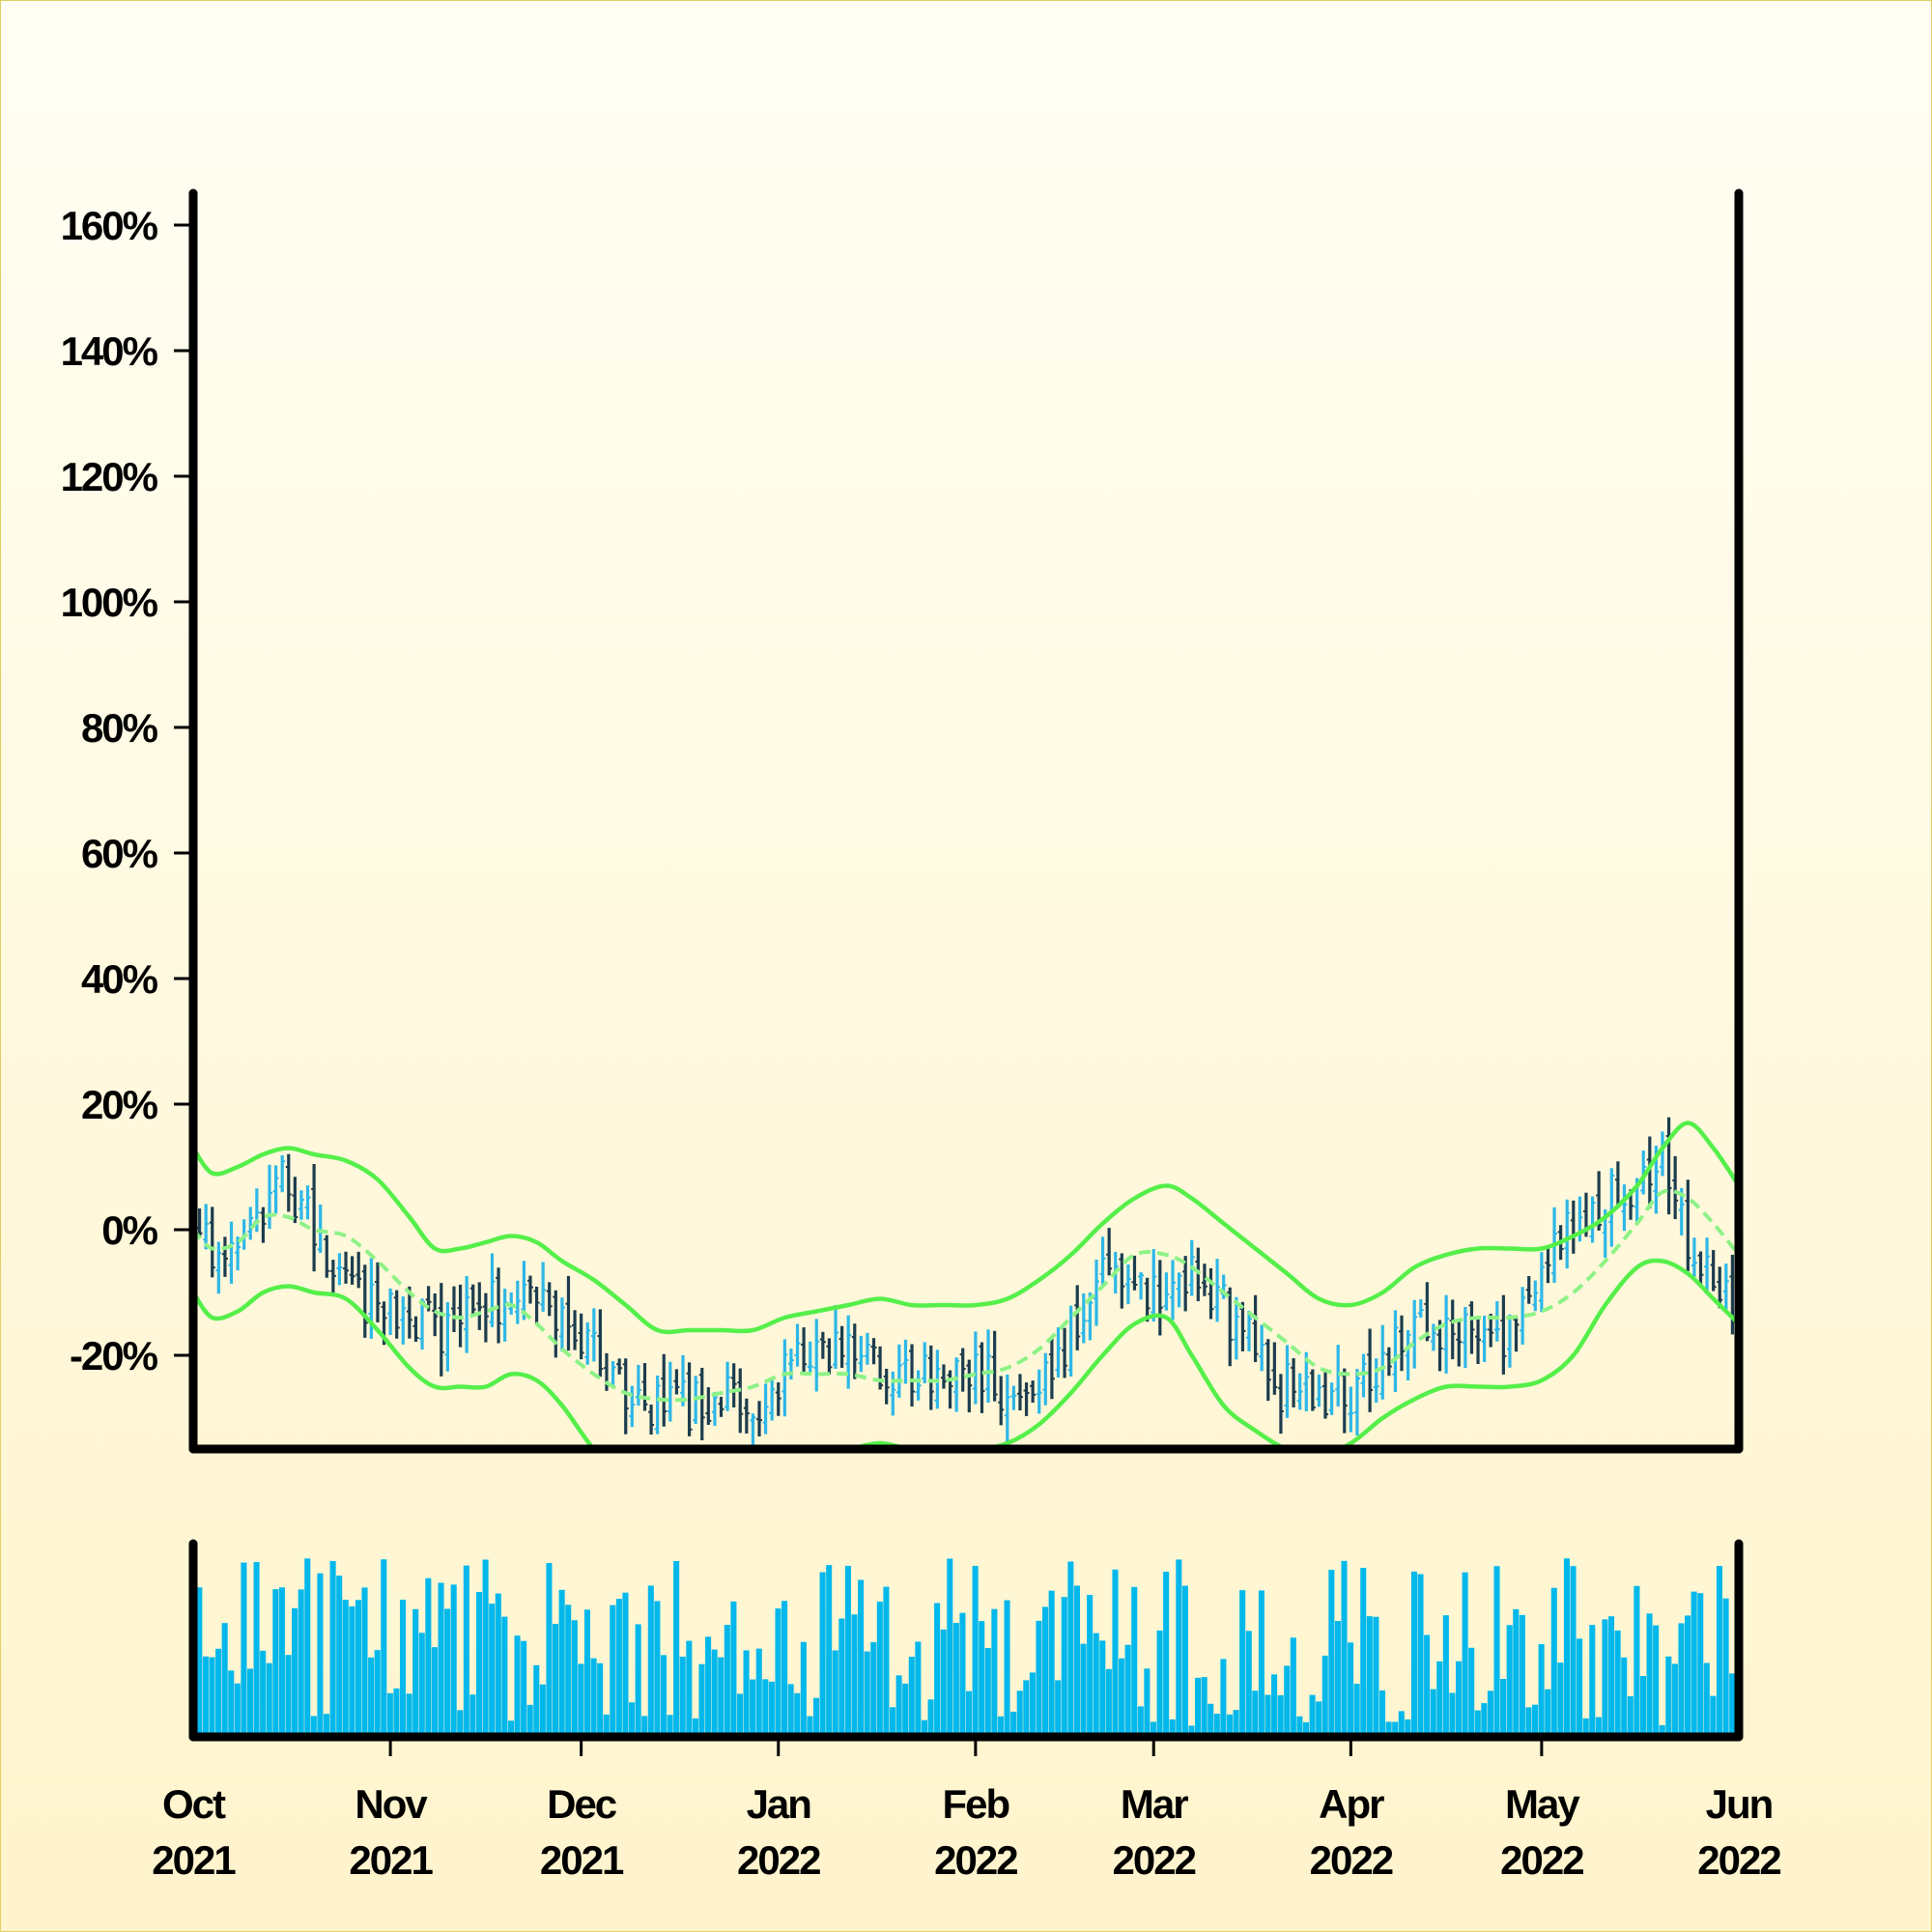 Image resolution: width=1932 pixels, height=1932 pixels. What do you see at coordinates (582, 1860) in the screenshot?
I see `x-tick-year: 2021` at bounding box center [582, 1860].